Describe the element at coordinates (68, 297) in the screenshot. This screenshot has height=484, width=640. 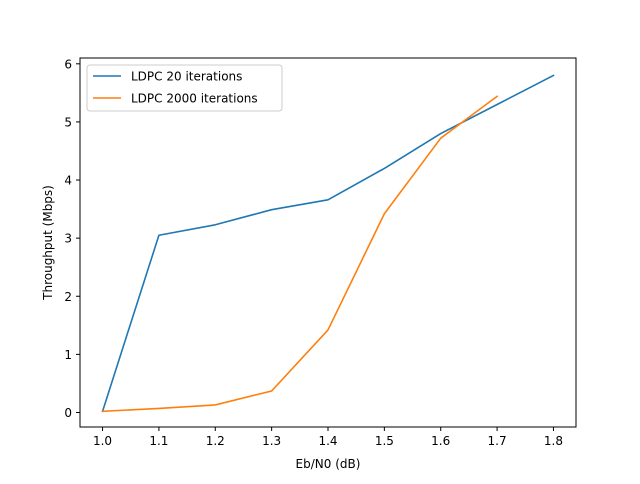
I see `y-tick-label-2: 2` at that location.